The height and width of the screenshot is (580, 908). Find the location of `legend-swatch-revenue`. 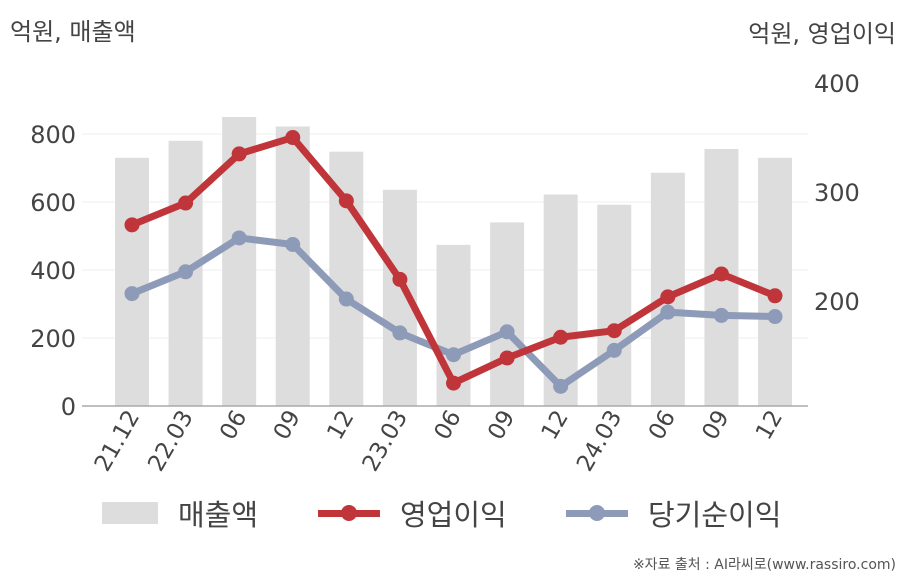

legend-swatch-revenue is located at coordinates (130, 513).